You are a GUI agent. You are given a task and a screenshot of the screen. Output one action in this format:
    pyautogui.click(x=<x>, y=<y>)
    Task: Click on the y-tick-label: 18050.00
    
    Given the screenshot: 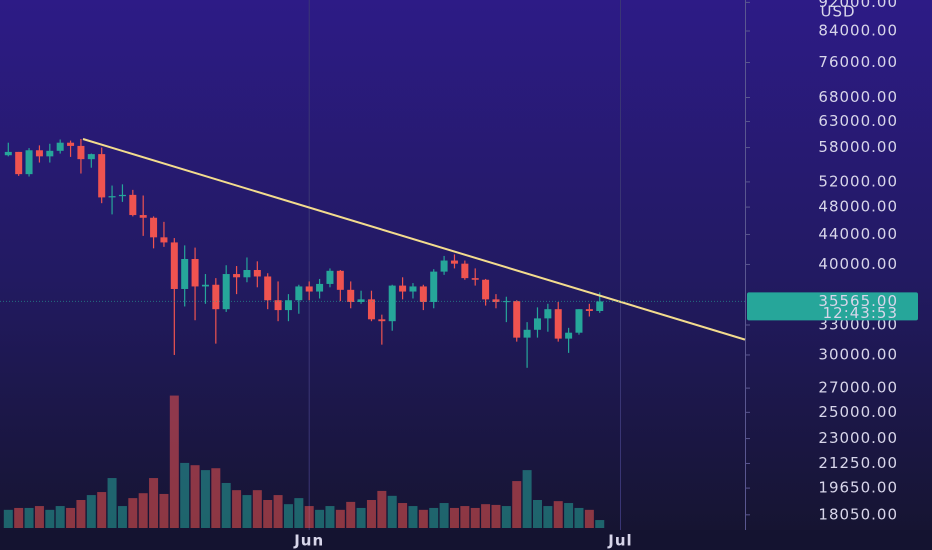 What is the action you would take?
    pyautogui.click(x=858, y=514)
    